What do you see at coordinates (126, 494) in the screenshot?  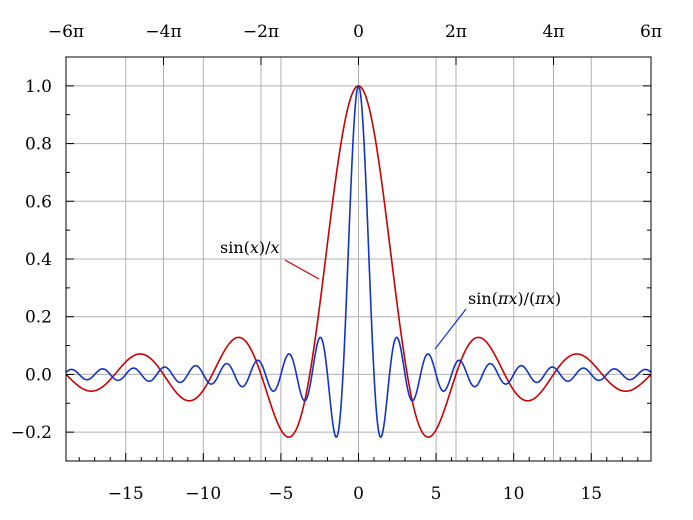 I see `x-tick-label: −15` at bounding box center [126, 494].